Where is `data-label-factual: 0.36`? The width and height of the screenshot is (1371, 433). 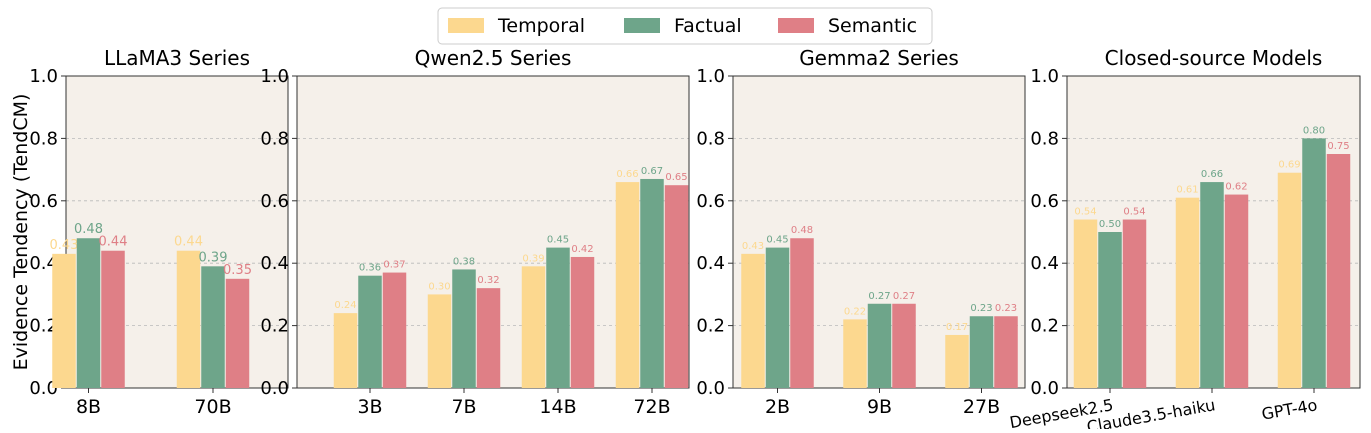 data-label-factual: 0.36 is located at coordinates (370, 268).